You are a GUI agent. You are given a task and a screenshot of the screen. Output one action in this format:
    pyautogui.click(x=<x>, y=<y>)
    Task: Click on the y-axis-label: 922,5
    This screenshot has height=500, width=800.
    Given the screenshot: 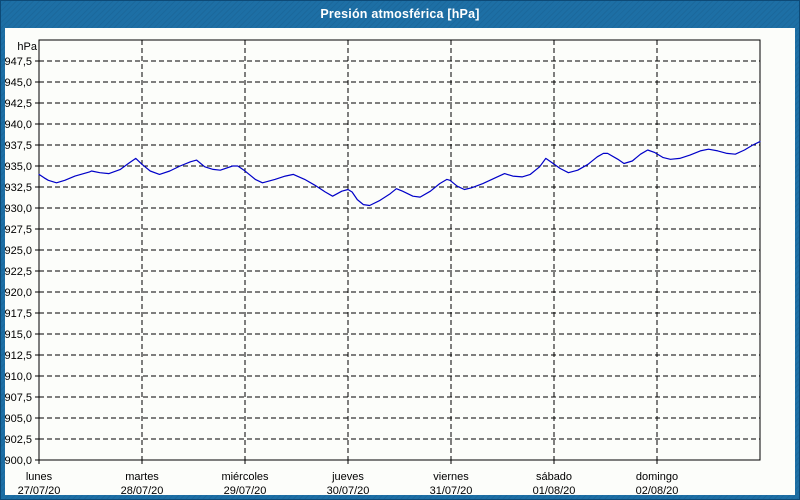 What is the action you would take?
    pyautogui.click(x=18, y=272)
    